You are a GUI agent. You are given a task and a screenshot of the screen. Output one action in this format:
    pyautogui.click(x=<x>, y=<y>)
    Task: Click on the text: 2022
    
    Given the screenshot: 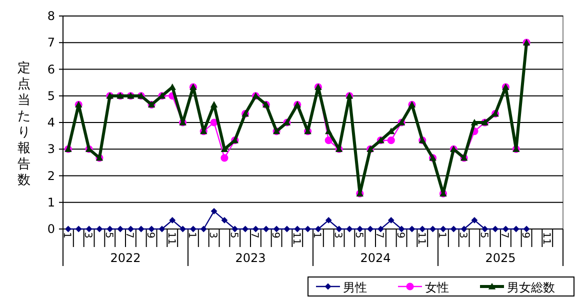 What is the action you would take?
    pyautogui.click(x=125, y=258)
    